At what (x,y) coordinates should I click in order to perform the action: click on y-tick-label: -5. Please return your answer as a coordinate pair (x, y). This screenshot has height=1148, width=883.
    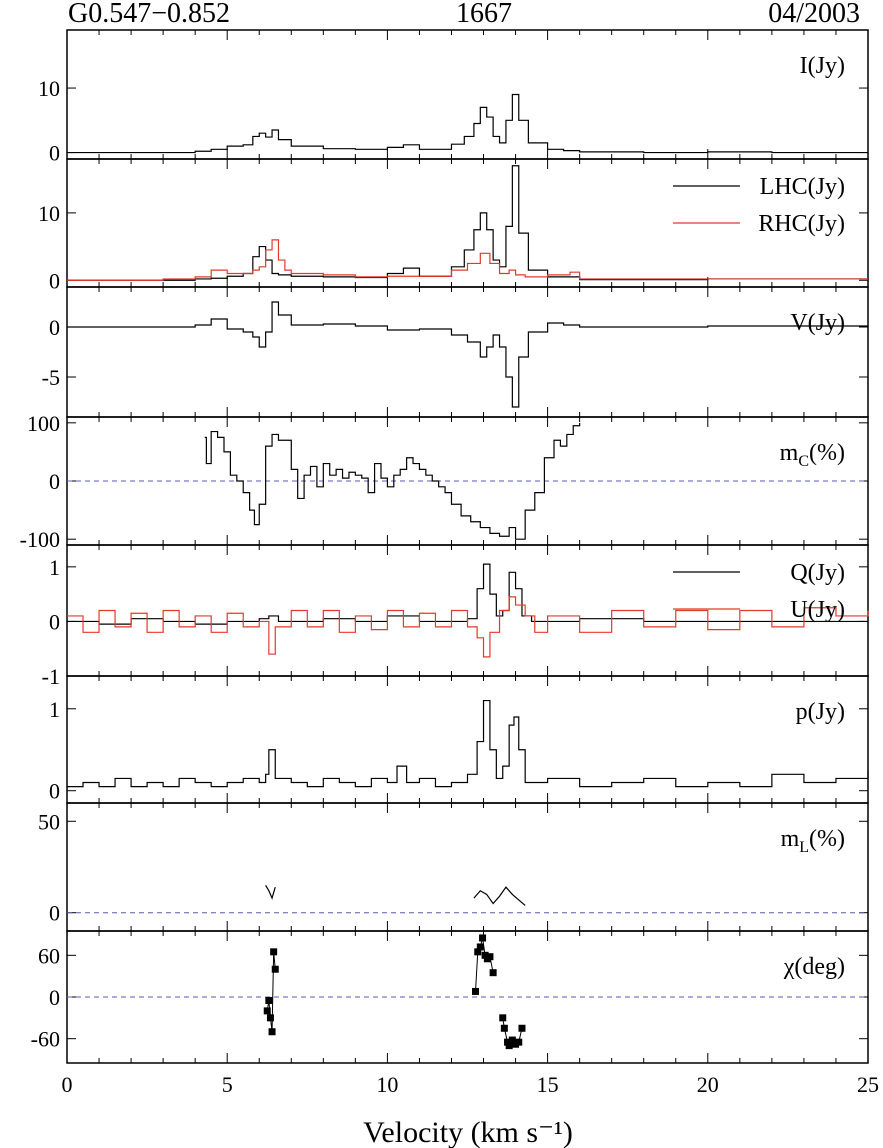
    Looking at the image, I should click on (51, 377).